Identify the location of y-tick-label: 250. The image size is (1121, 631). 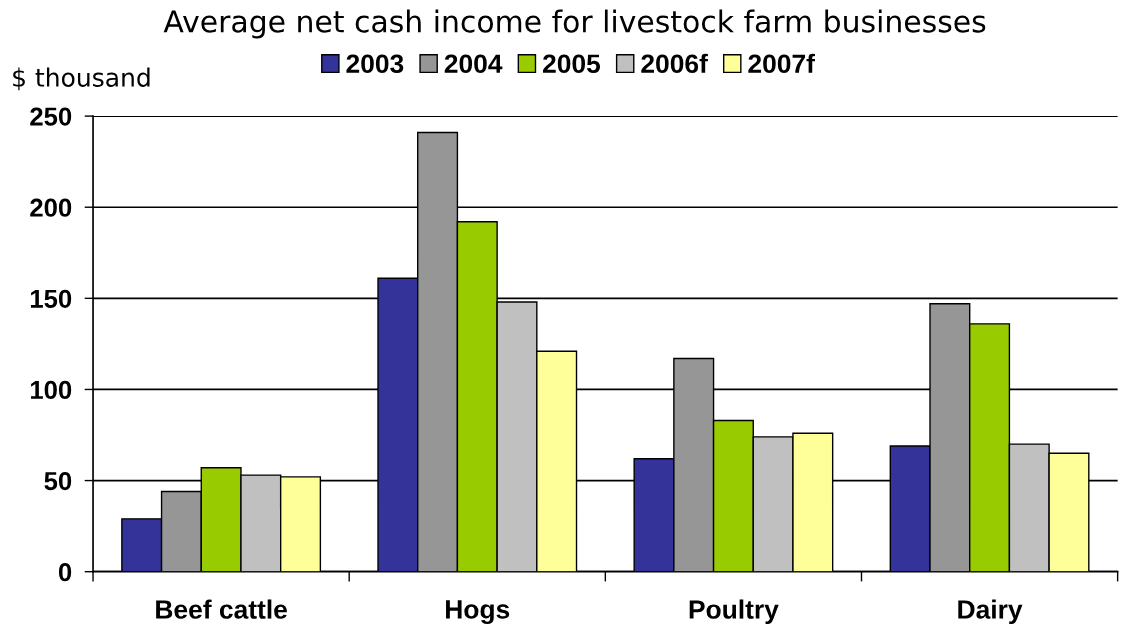
(51, 116).